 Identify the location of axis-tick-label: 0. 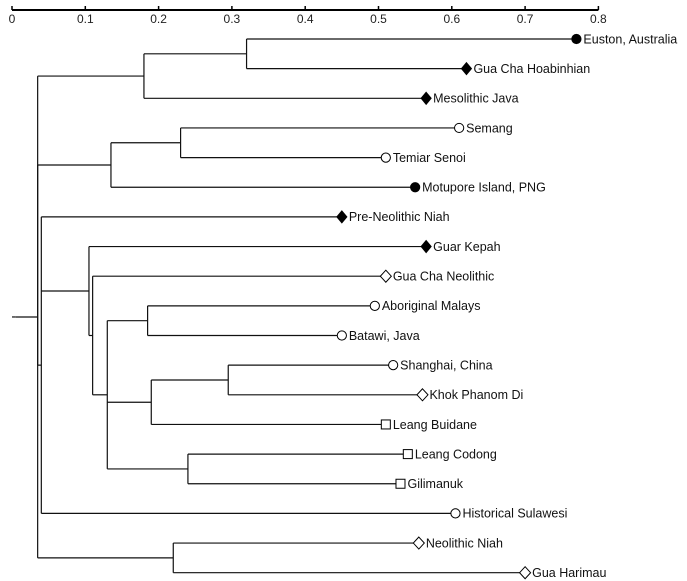
(12, 19).